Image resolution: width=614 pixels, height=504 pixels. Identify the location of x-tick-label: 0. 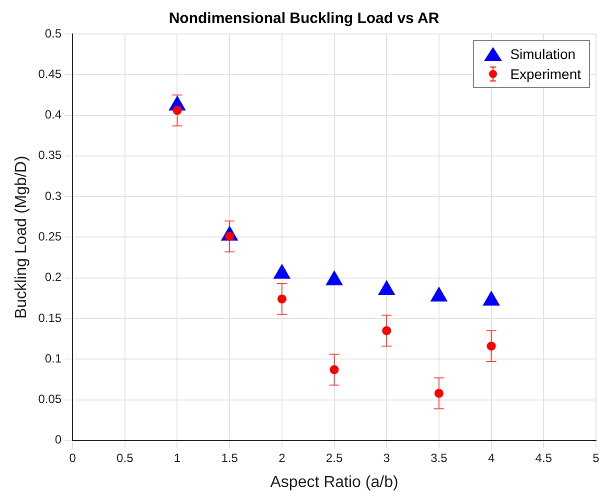
(72, 457).